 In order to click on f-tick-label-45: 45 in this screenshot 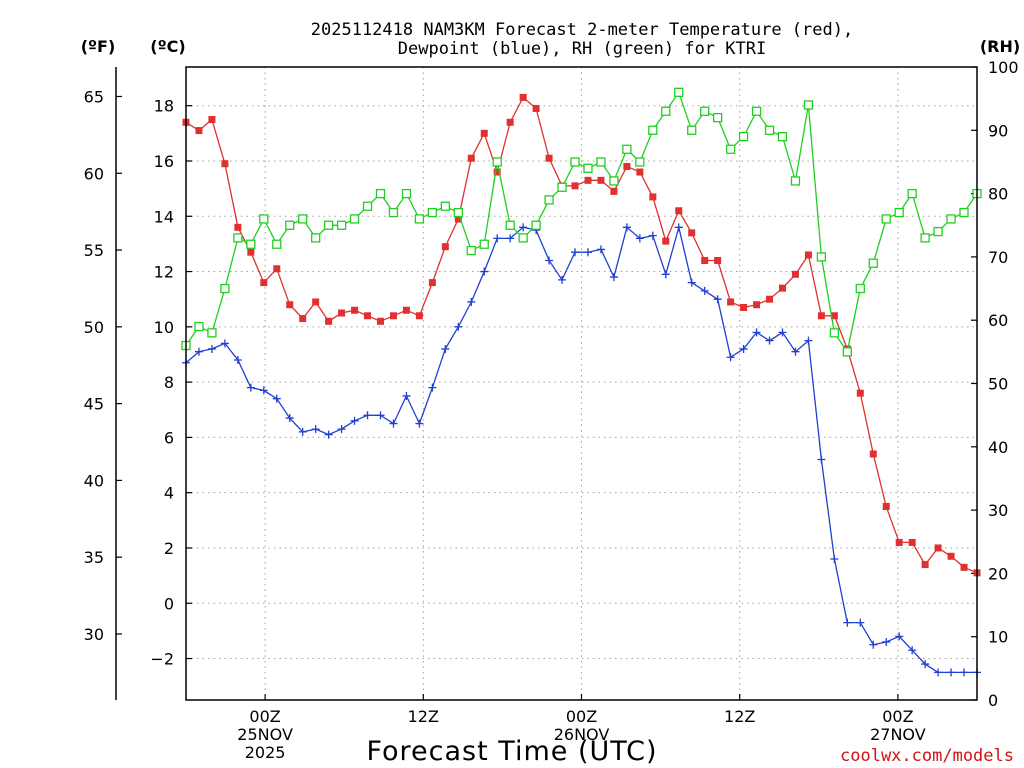, I will do `click(94, 404)`.